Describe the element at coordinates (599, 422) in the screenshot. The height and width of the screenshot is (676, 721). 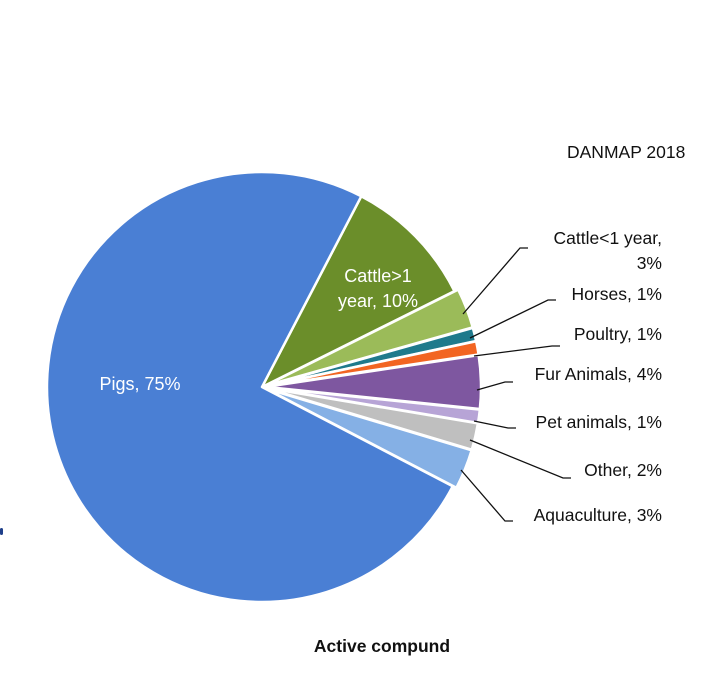
I see `slice-label-pet-animals: Pet animals, 1%` at that location.